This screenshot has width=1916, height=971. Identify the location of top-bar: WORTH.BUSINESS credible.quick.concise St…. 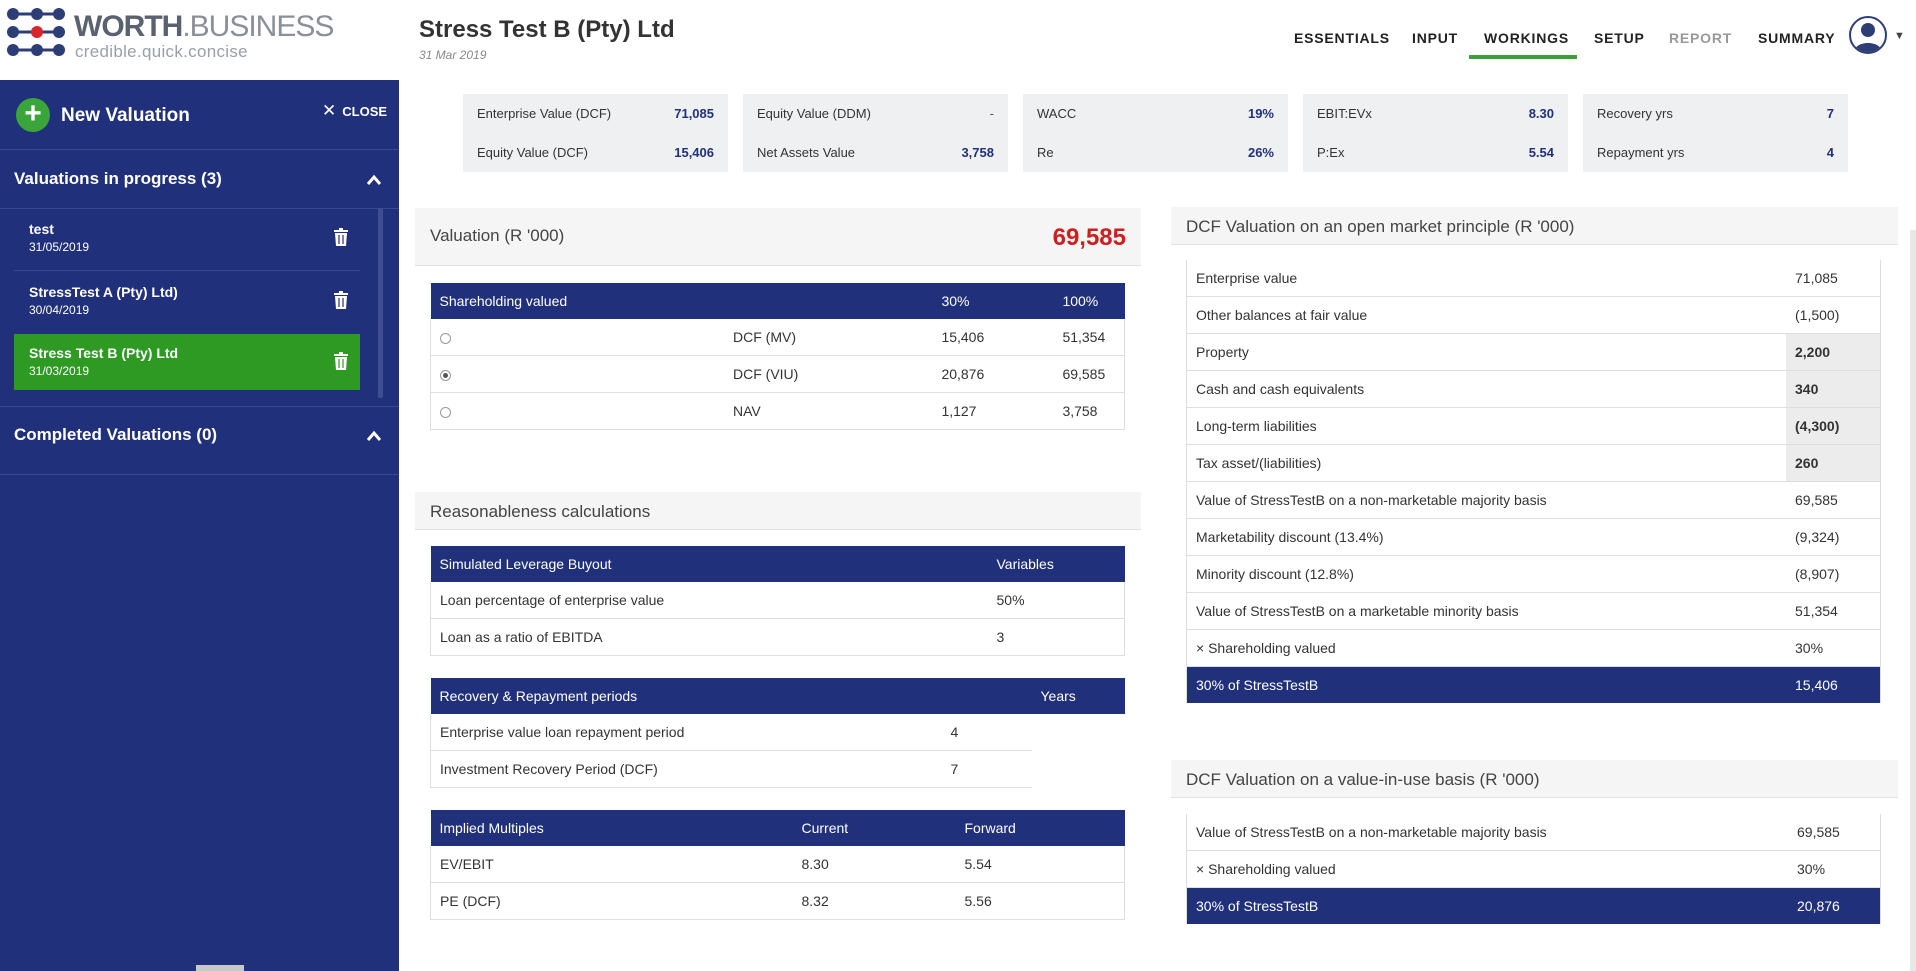
(958, 40).